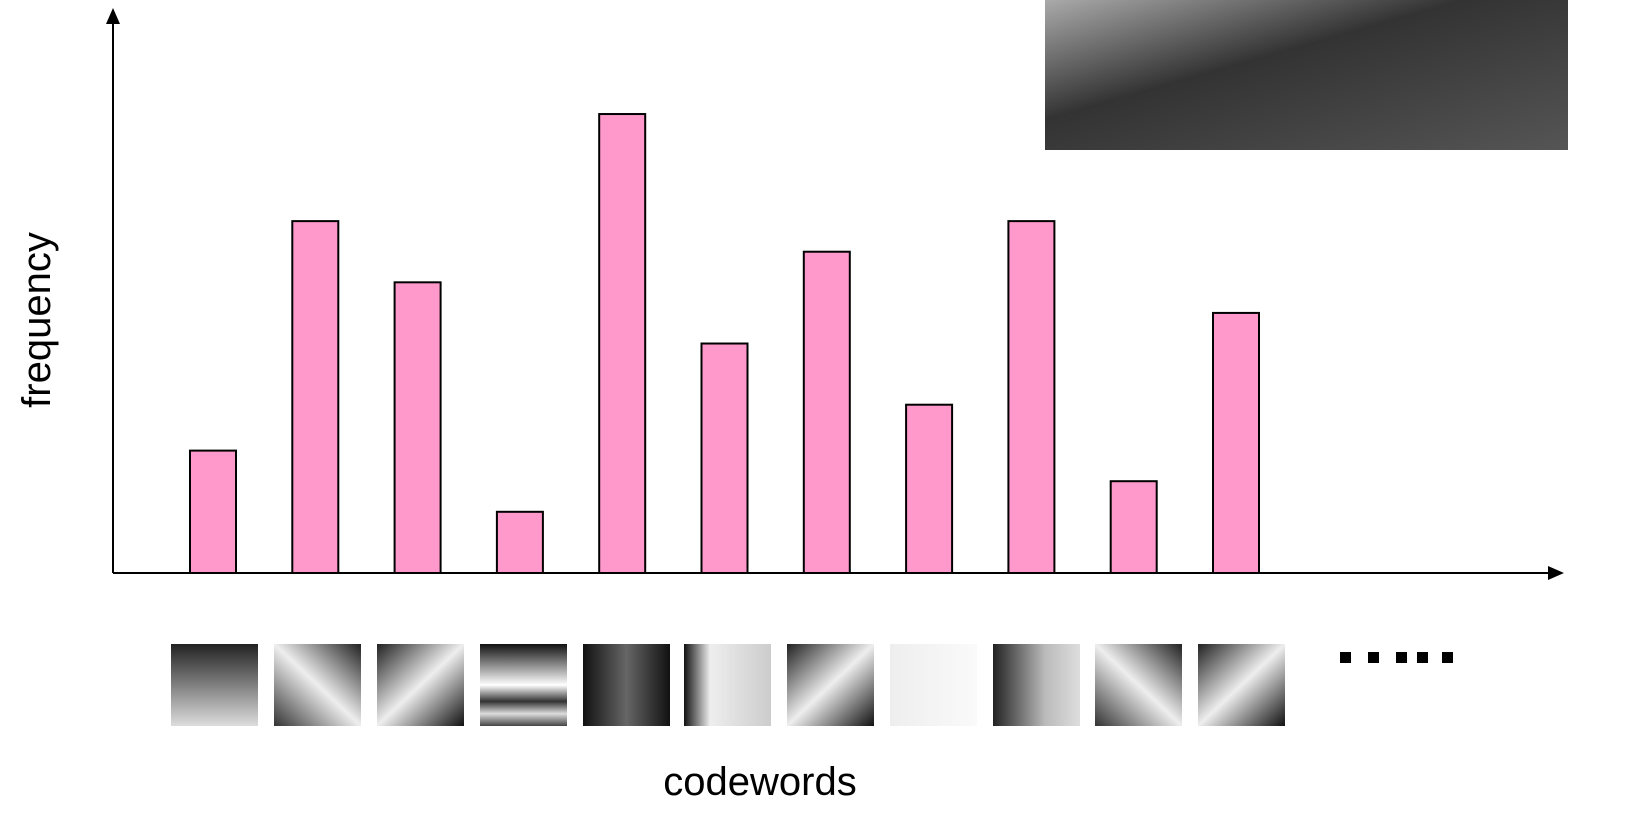 The height and width of the screenshot is (839, 1643). Describe the element at coordinates (113, 16) in the screenshot. I see `y-axis-arrow` at that location.